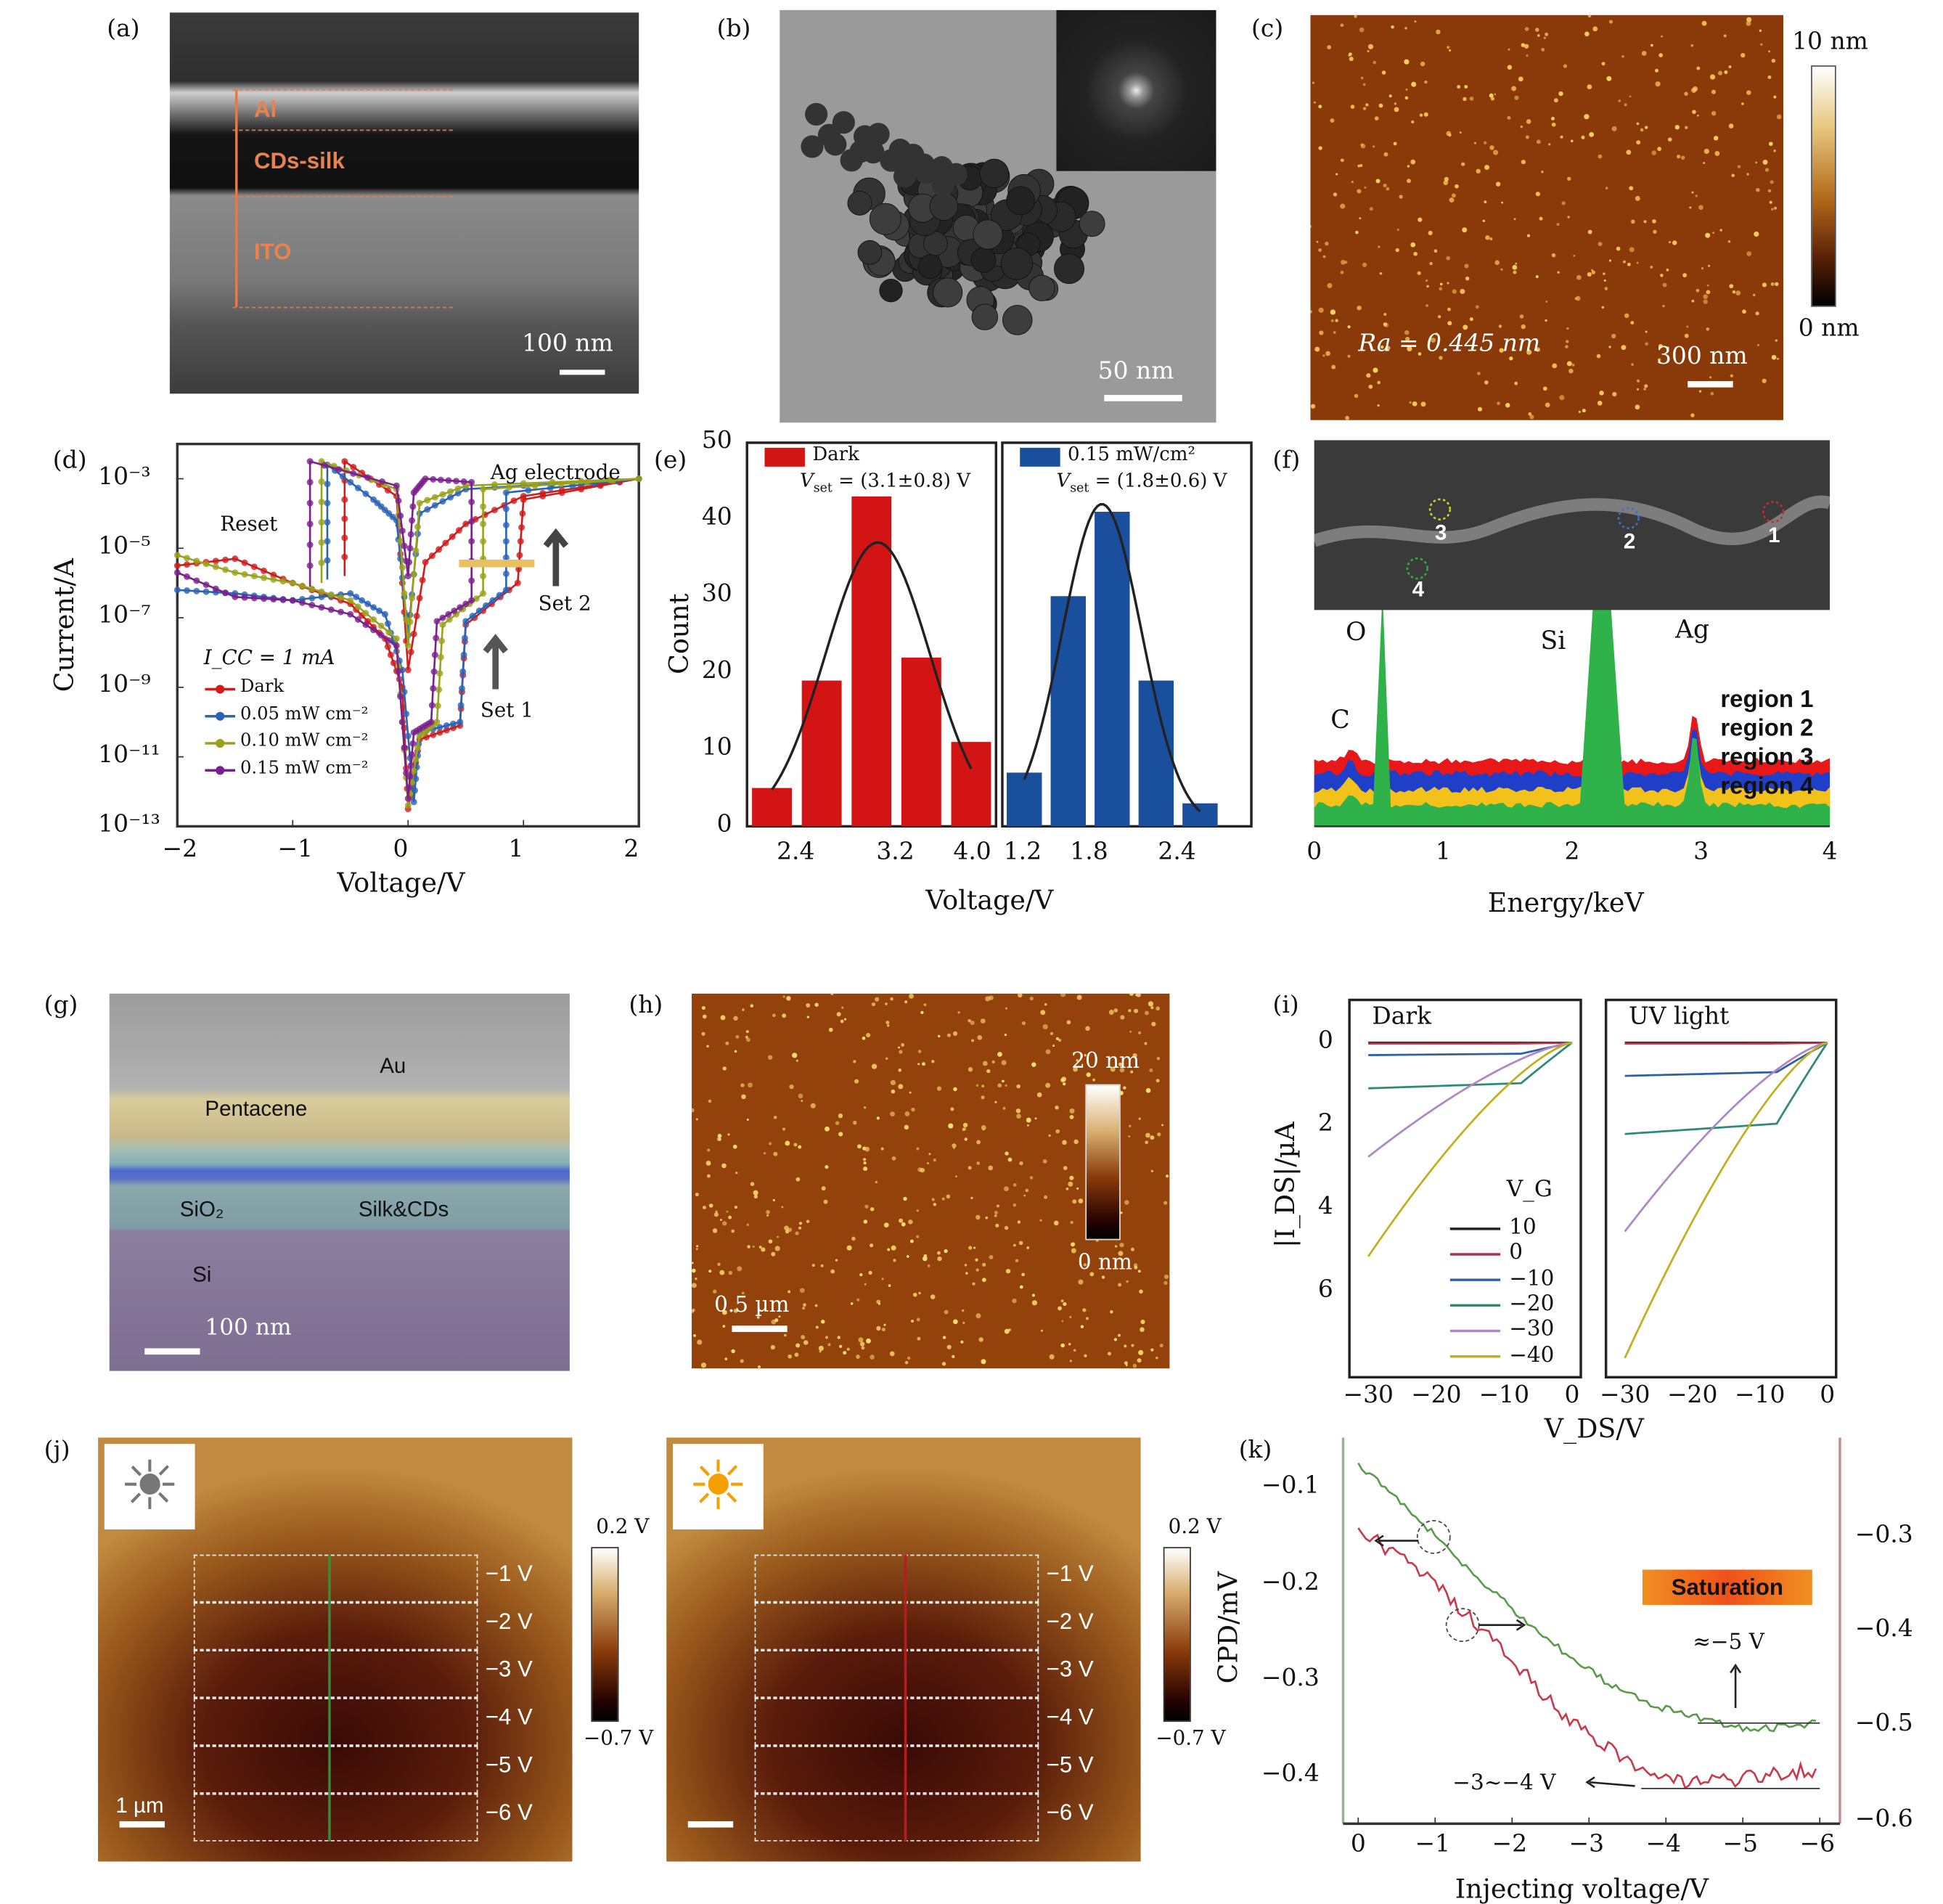  Describe the element at coordinates (1340, 719) in the screenshot. I see `f-peak-label-C: C` at that location.